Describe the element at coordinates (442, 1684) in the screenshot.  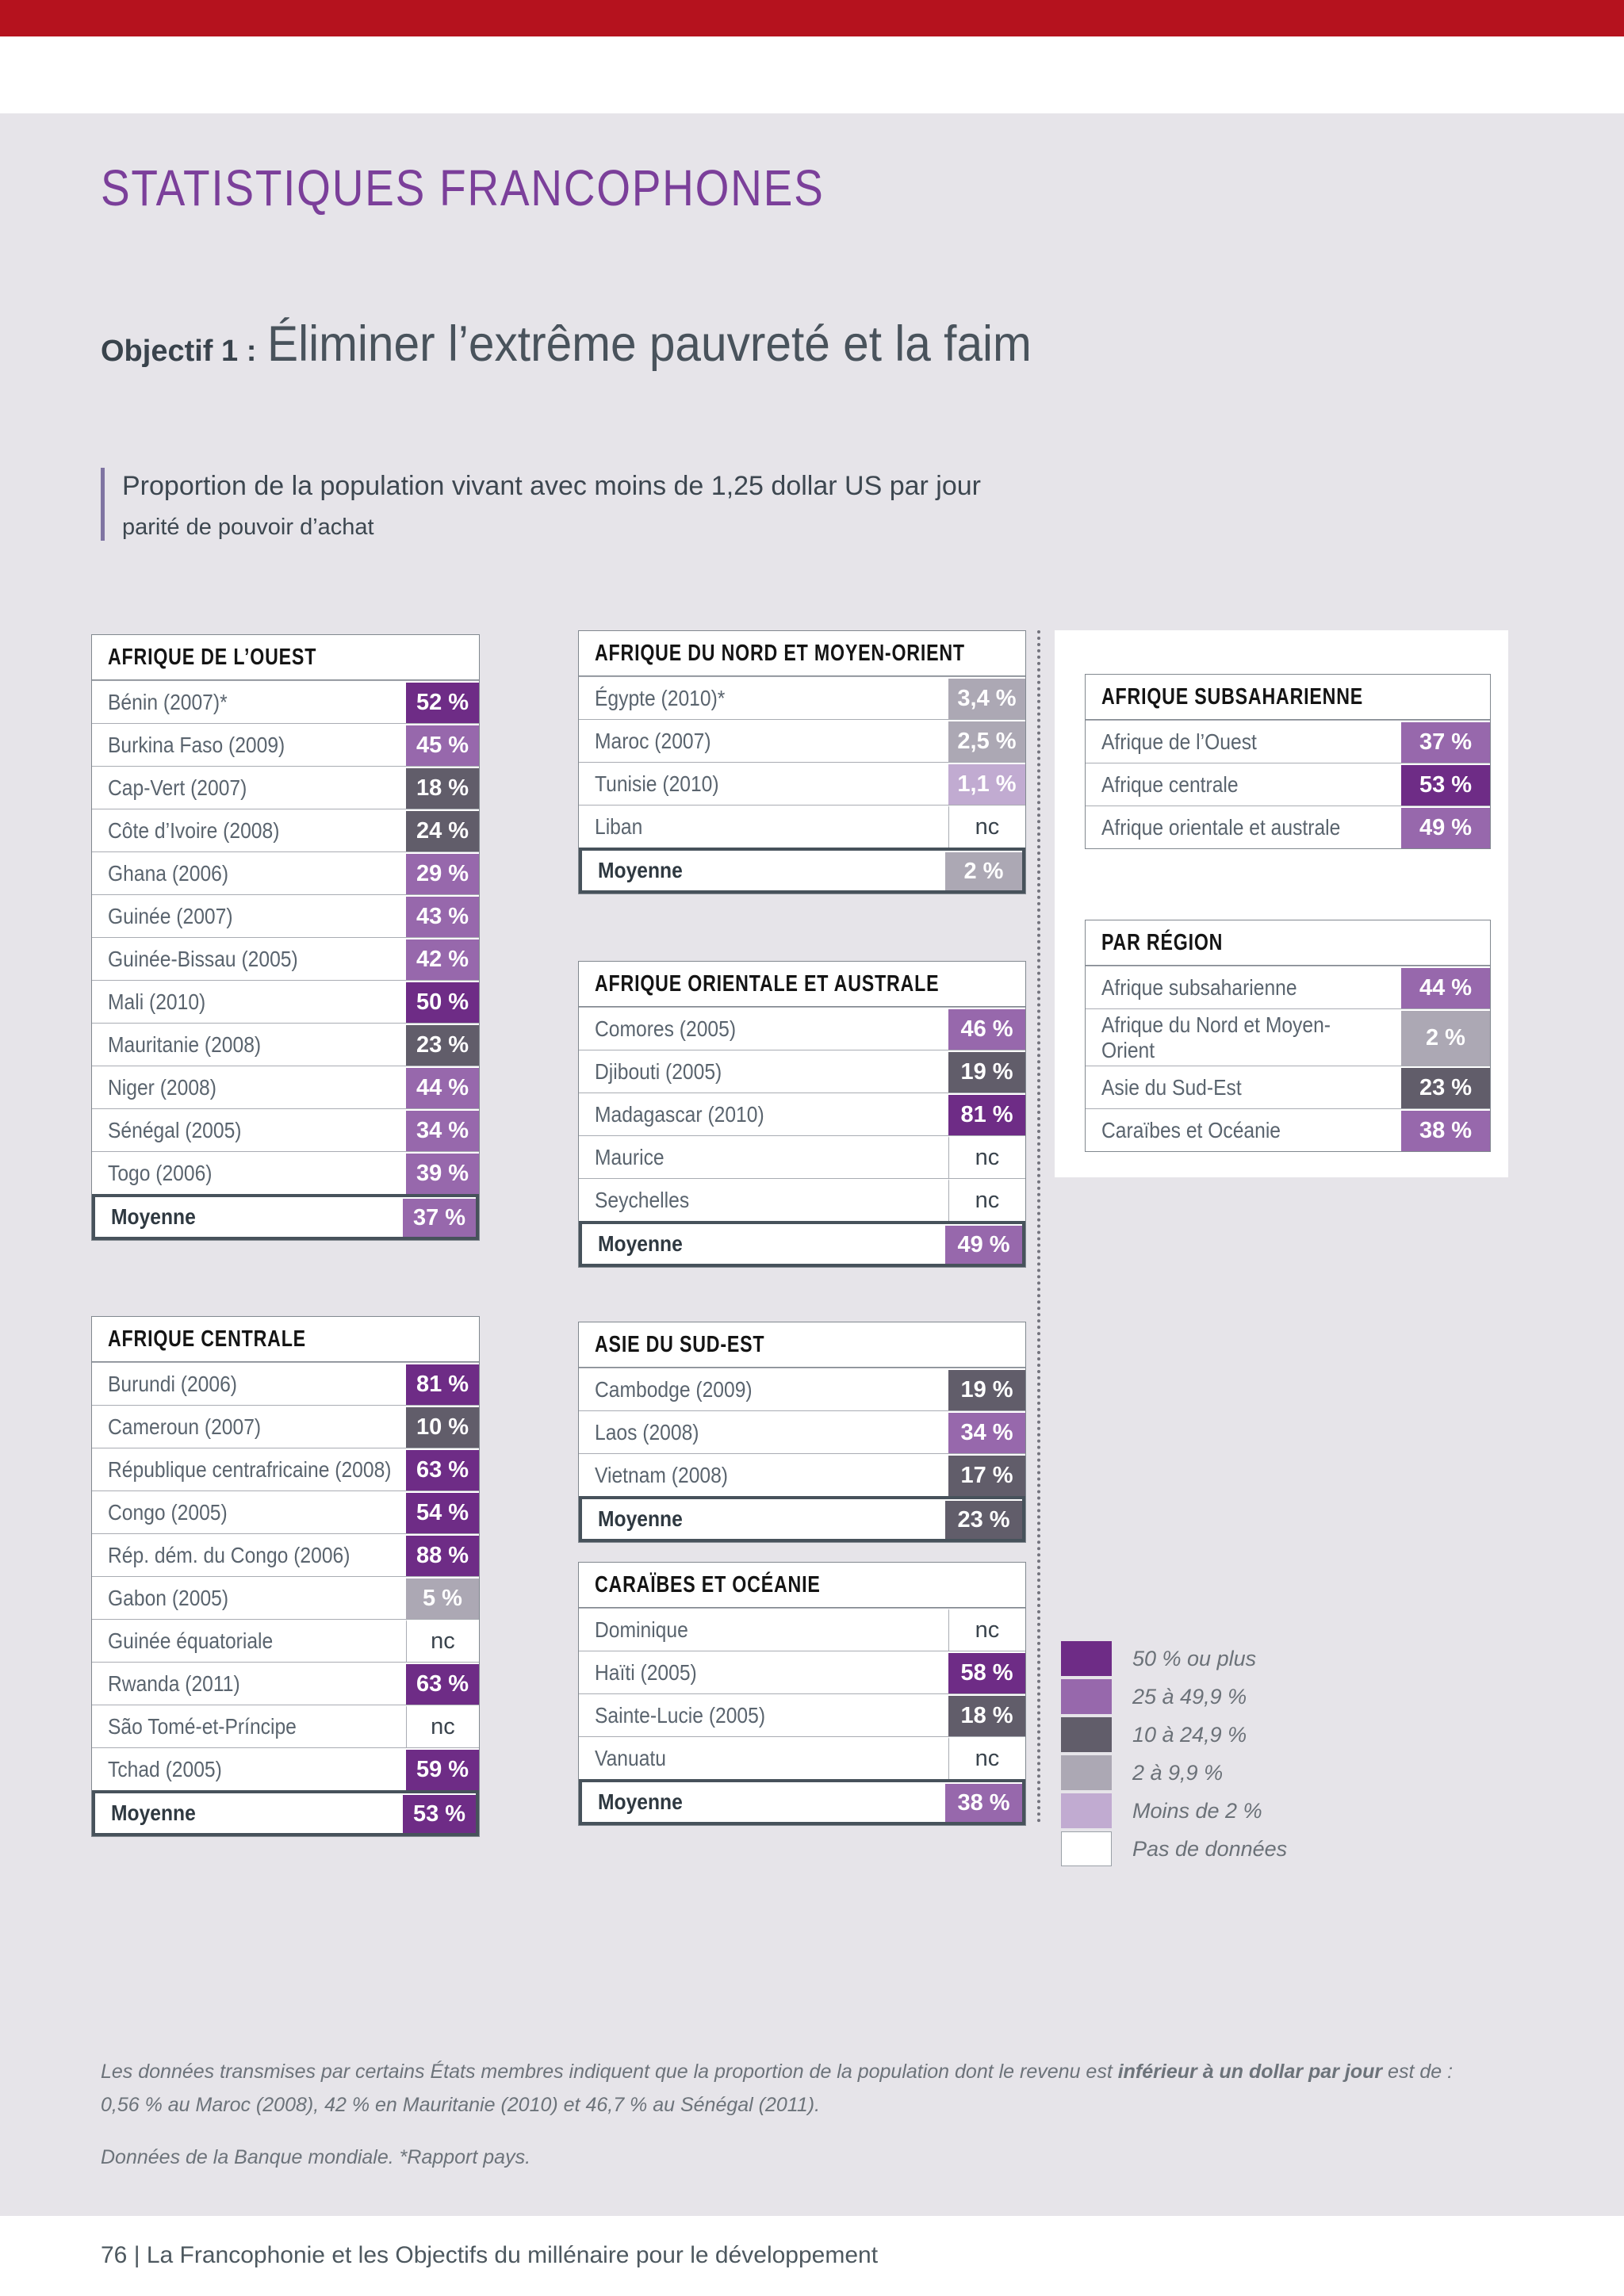
I see `row-value: 63 %` at that location.